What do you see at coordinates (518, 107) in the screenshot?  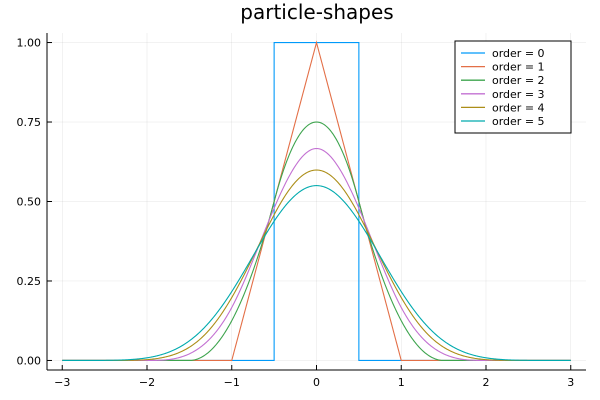 I see `legend-label: order = 4` at bounding box center [518, 107].